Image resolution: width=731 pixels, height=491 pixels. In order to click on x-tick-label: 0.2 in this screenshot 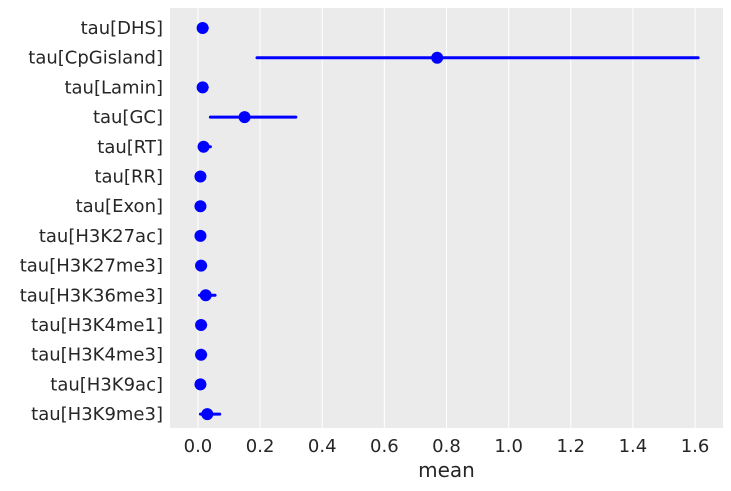, I will do `click(260, 446)`.